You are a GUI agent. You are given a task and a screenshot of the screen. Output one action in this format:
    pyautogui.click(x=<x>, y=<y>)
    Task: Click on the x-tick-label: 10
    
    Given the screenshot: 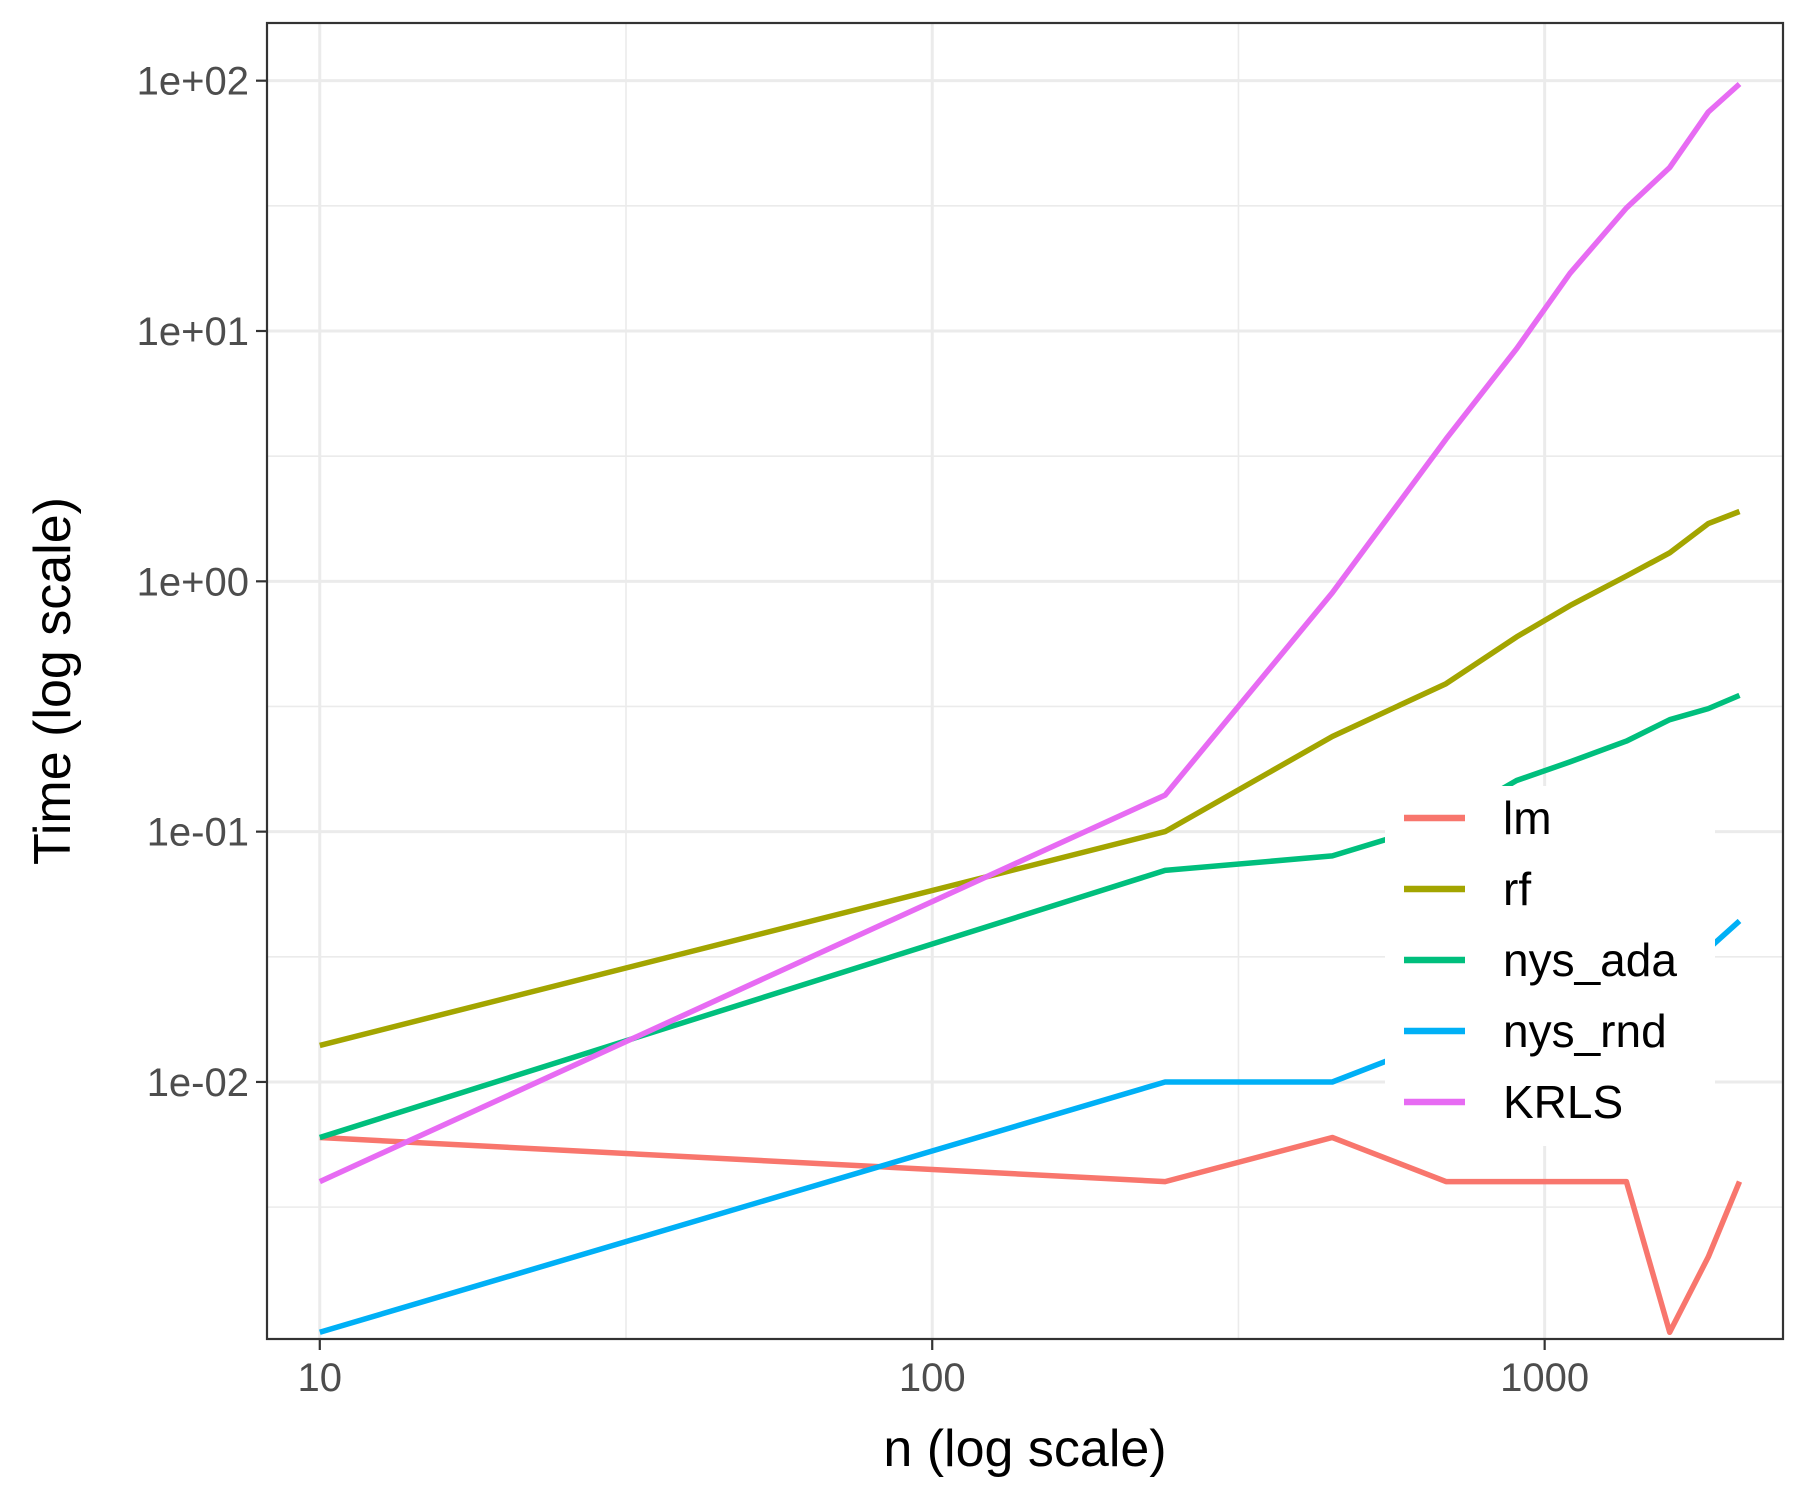 What is the action you would take?
    pyautogui.click(x=320, y=1378)
    